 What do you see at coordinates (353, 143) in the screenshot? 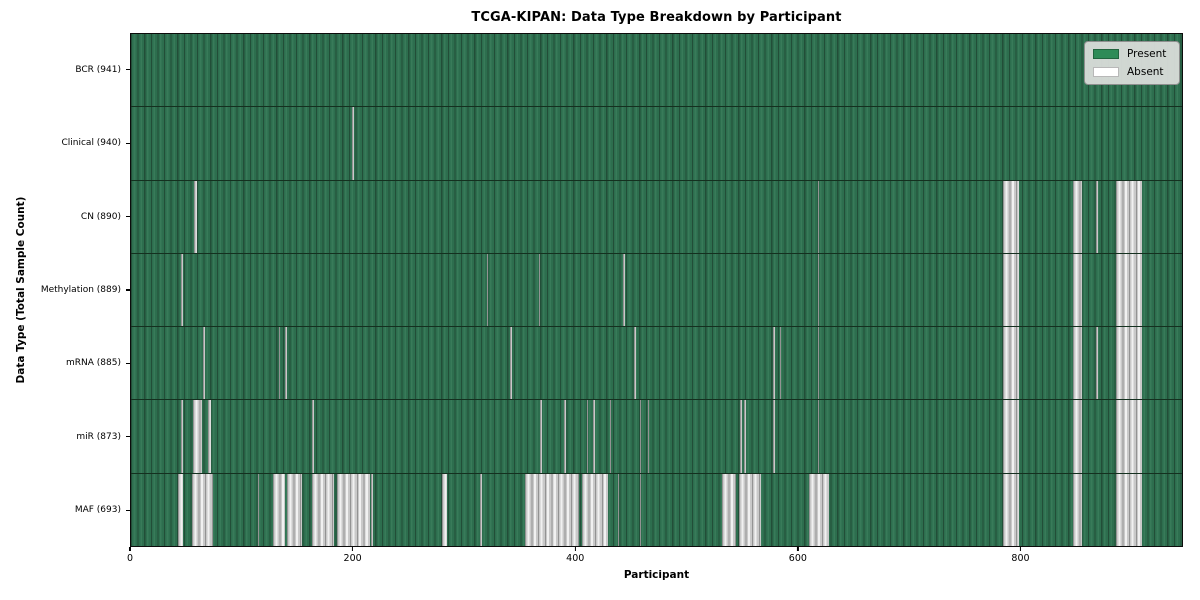
I see `absent-stripe-clinical` at bounding box center [353, 143].